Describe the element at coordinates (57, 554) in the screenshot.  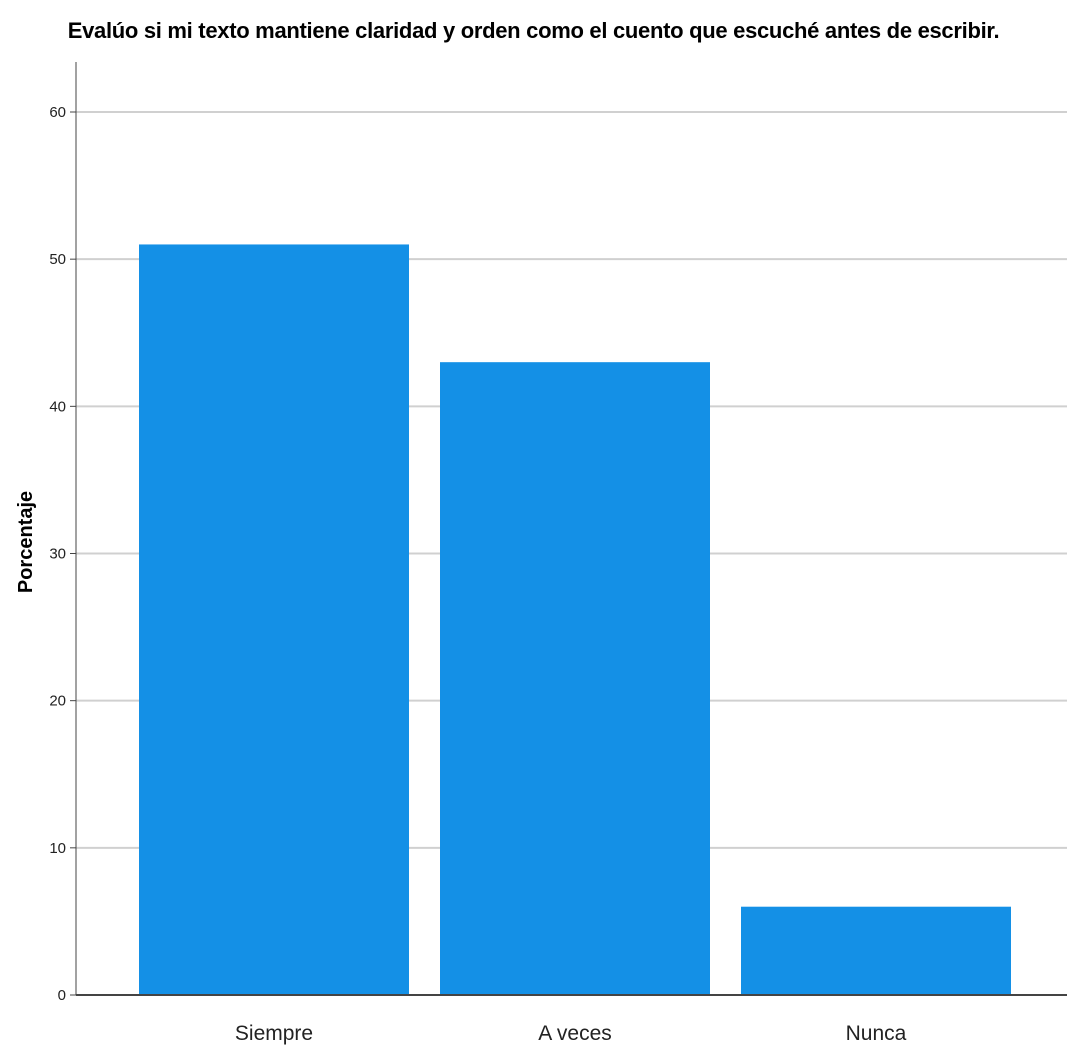
I see `y-tick-label: 30` at that location.